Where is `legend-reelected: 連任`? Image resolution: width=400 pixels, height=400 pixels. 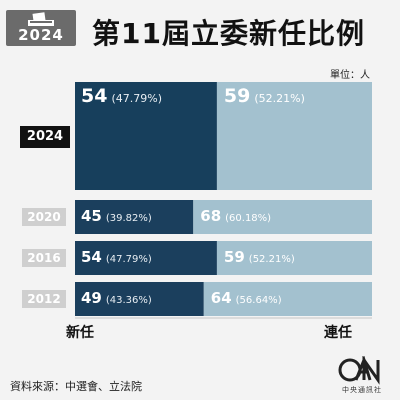 legend-reelected: 連任 is located at coordinates (338, 333).